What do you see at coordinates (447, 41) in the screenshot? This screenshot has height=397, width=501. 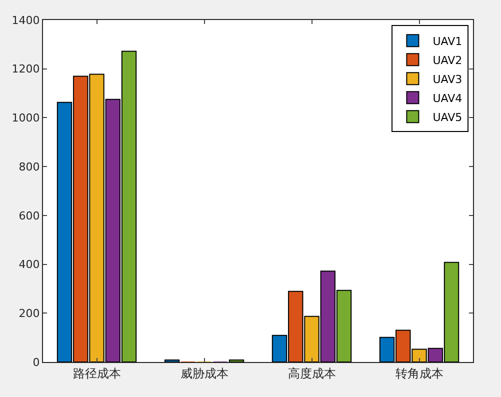 I see `legend-label: UAV1` at bounding box center [447, 41].